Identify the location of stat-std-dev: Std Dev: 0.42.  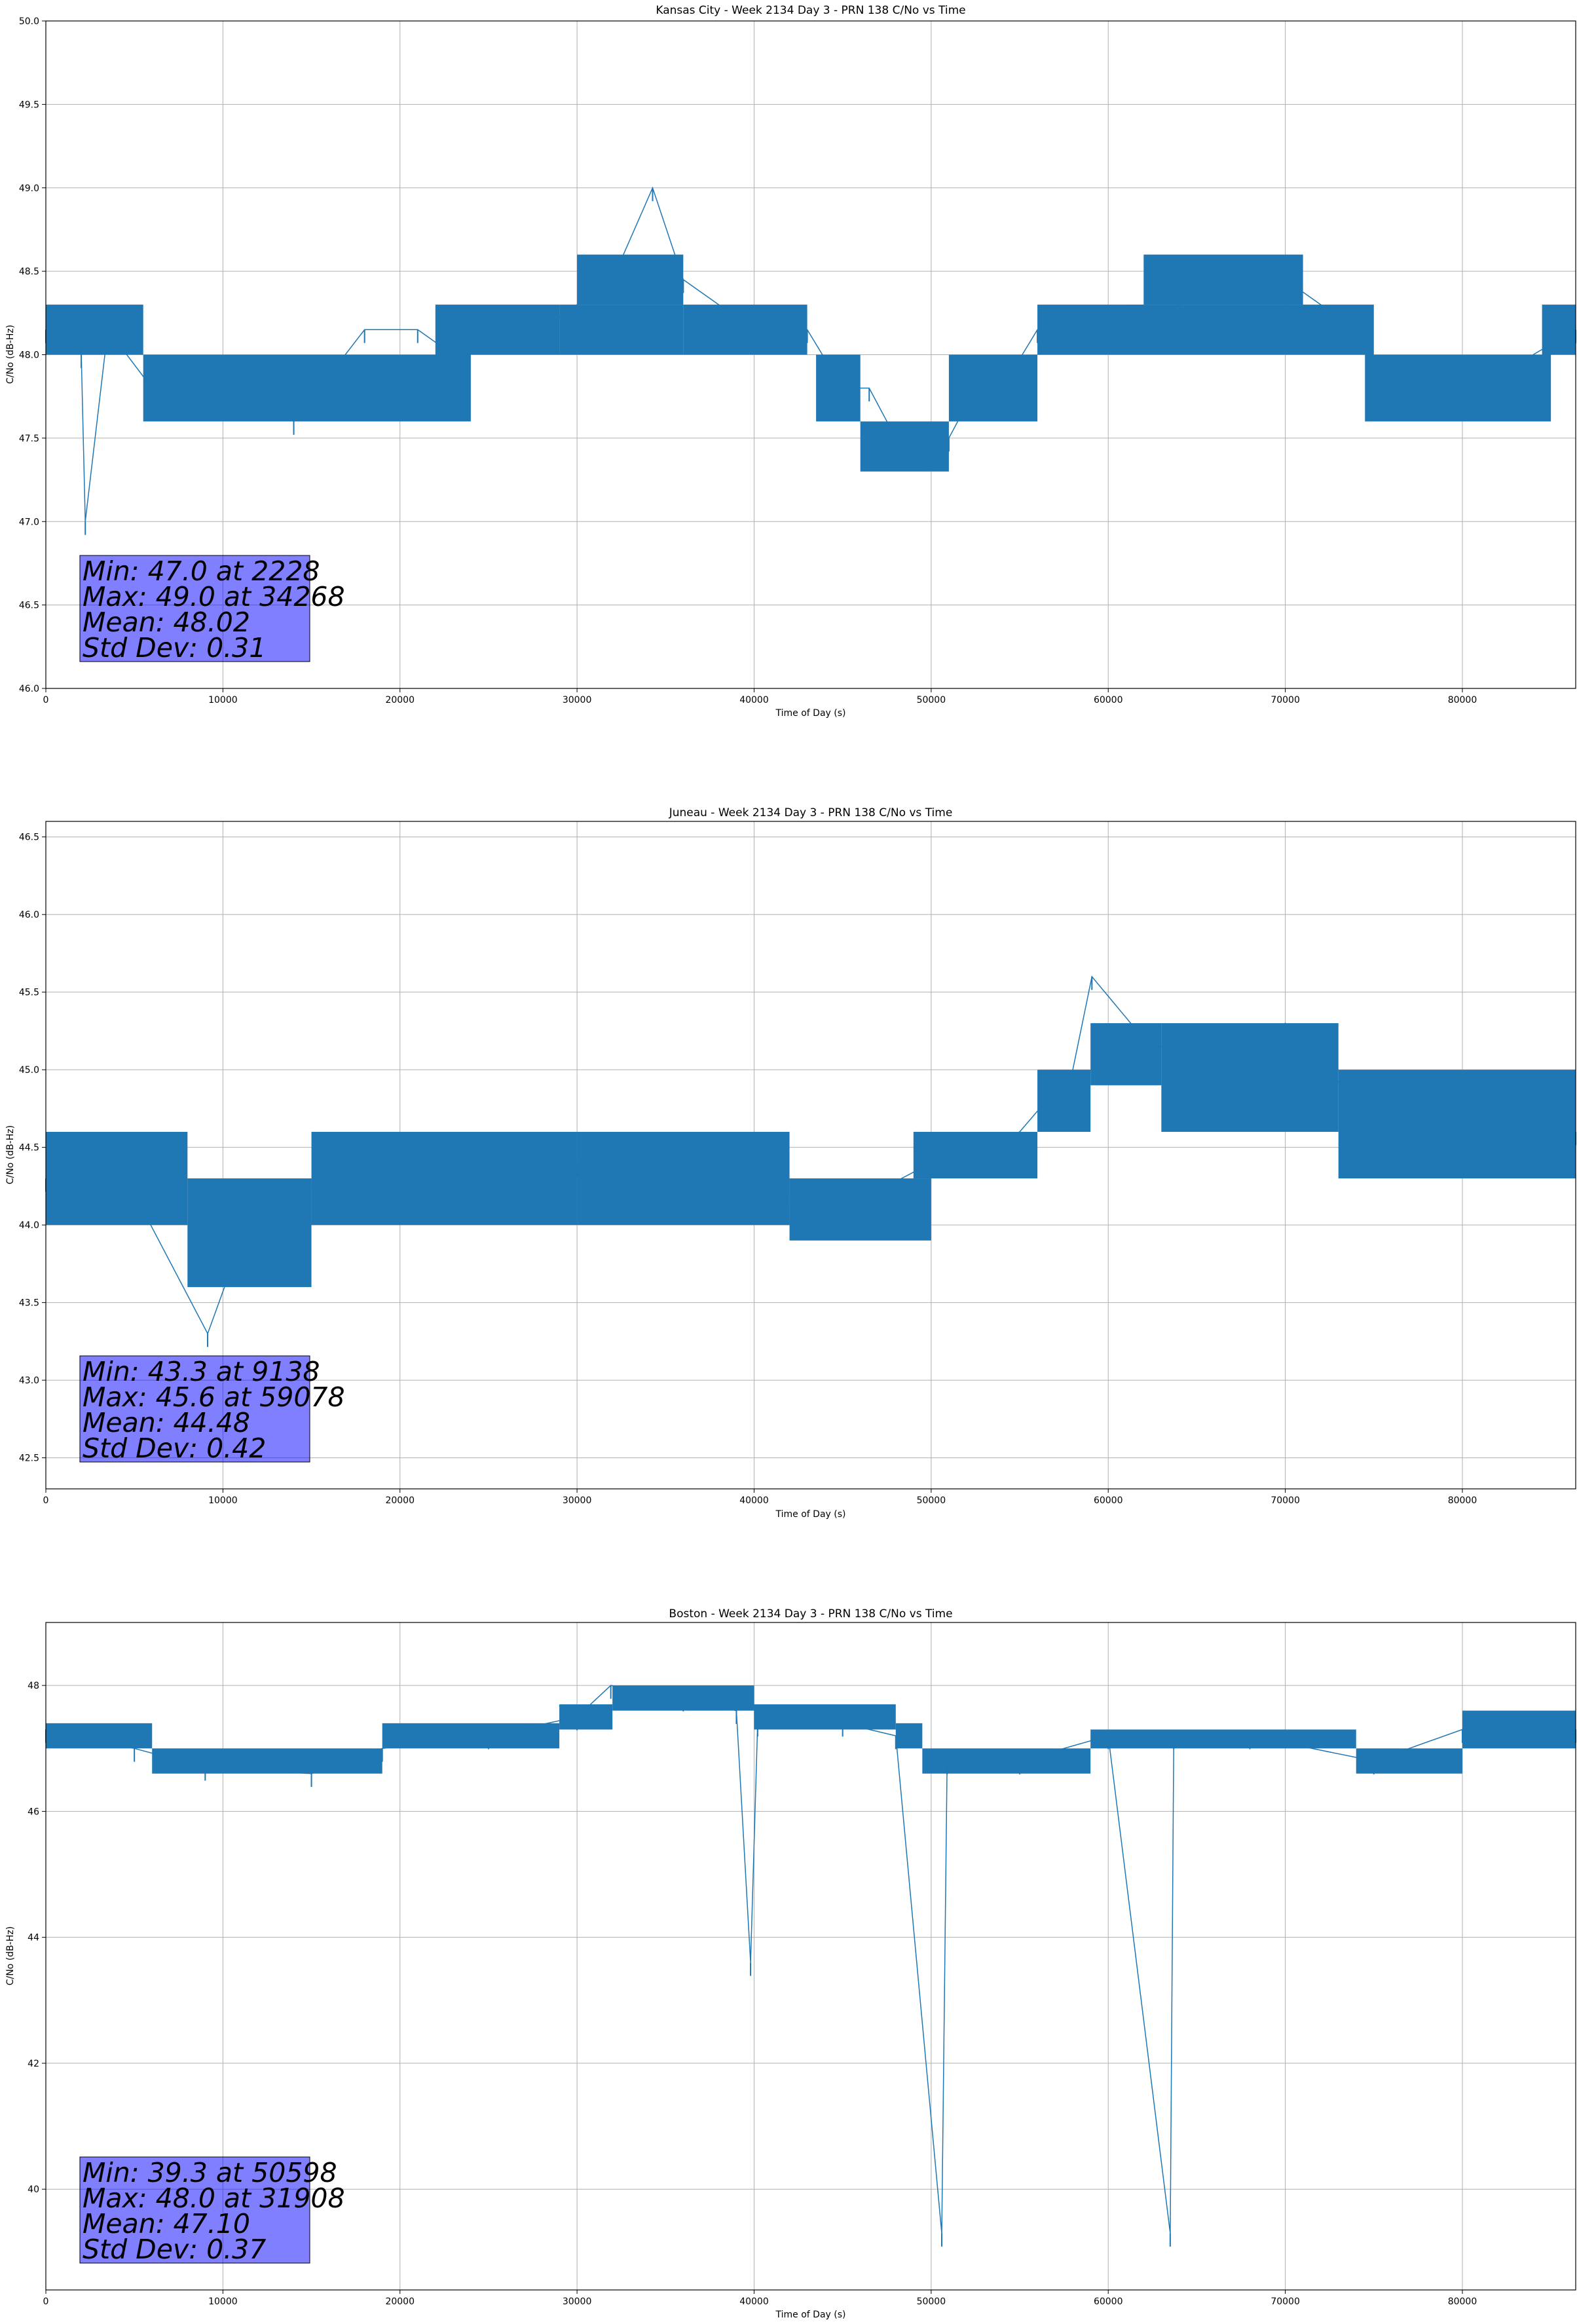
(174, 1448).